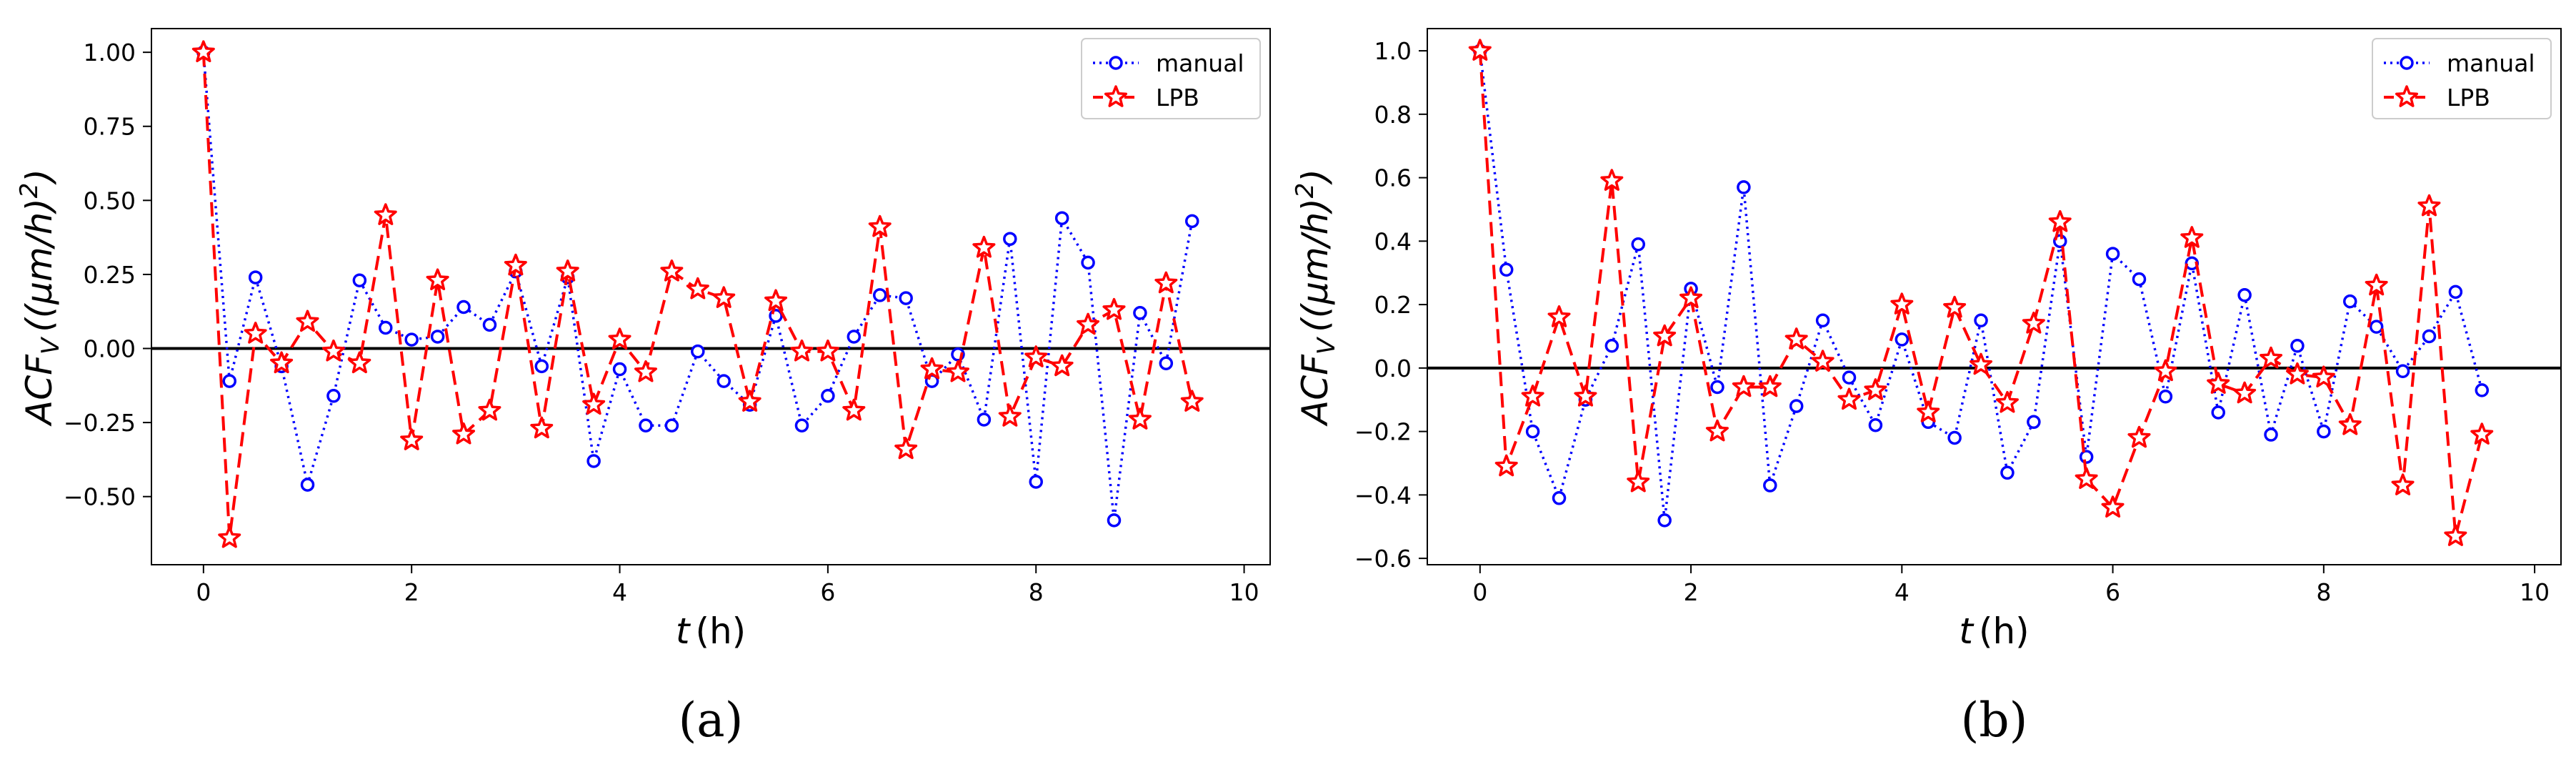 This screenshot has width=2576, height=757. What do you see at coordinates (1116, 63) in the screenshot?
I see `legend-marker-manual` at bounding box center [1116, 63].